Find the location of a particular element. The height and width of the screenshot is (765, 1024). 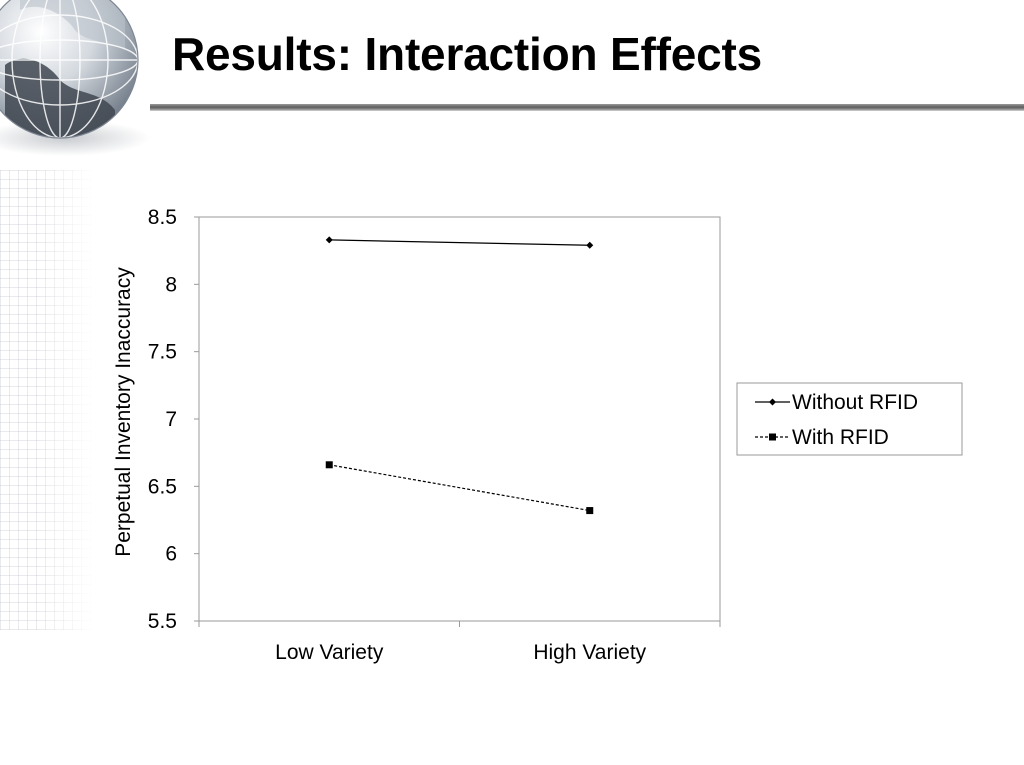

legend-marker-without-rfid is located at coordinates (772, 402).